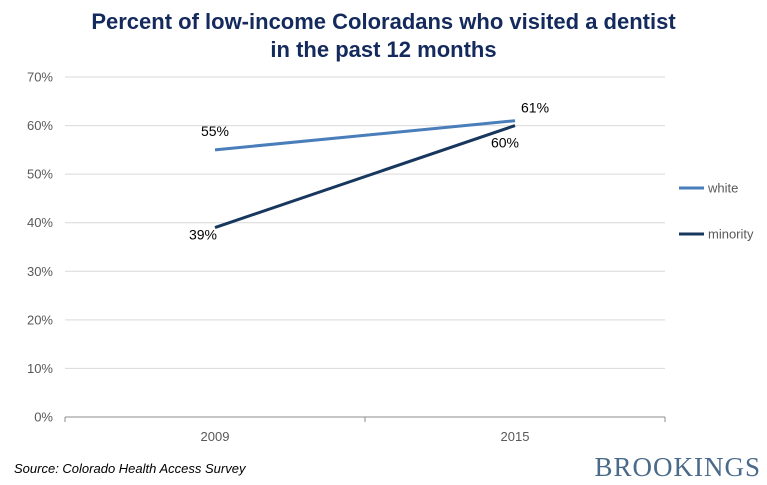 The image size is (767, 485). I want to click on data-label: 39%, so click(203, 235).